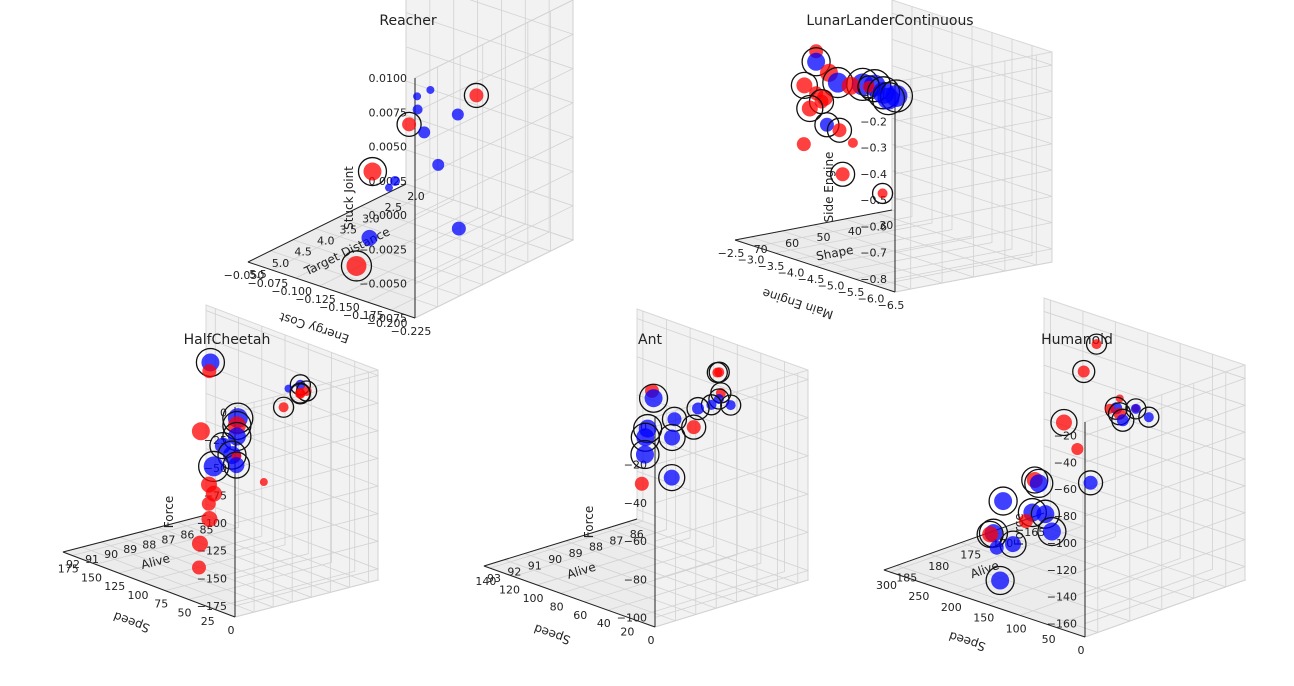 The image size is (1294, 686). Describe the element at coordinates (873, 121) in the screenshot. I see `z-tick-label: −0.2` at that location.